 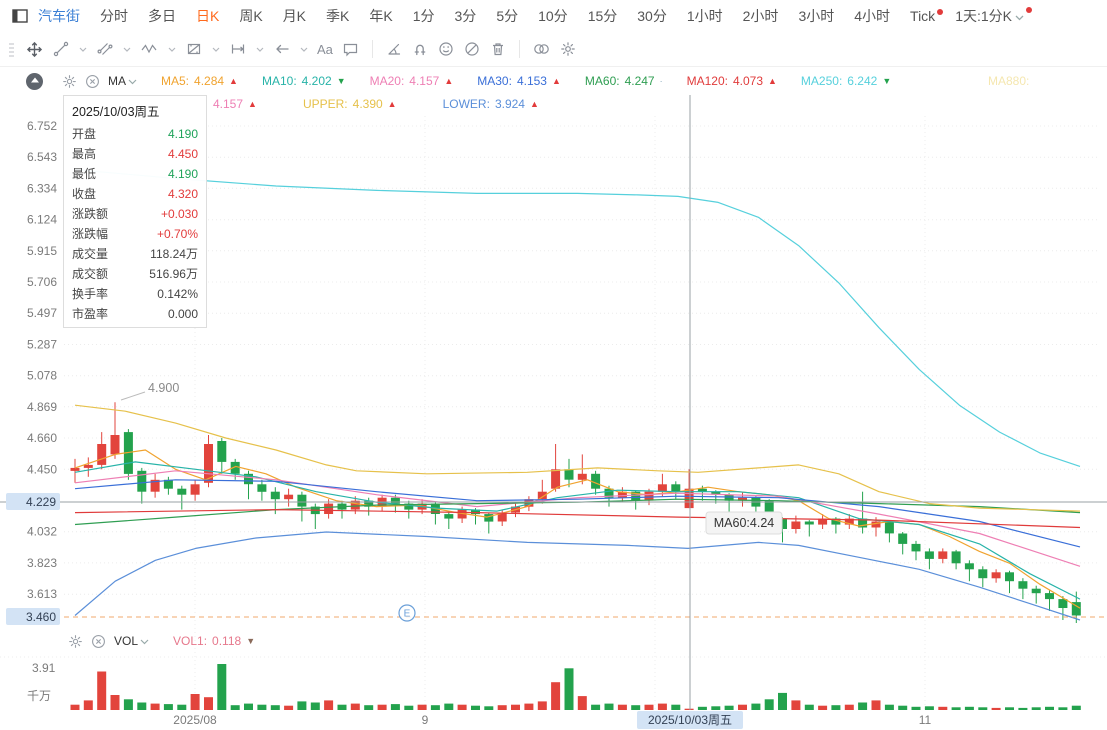 I want to click on stock-name: 汽车街, so click(x=59, y=16).